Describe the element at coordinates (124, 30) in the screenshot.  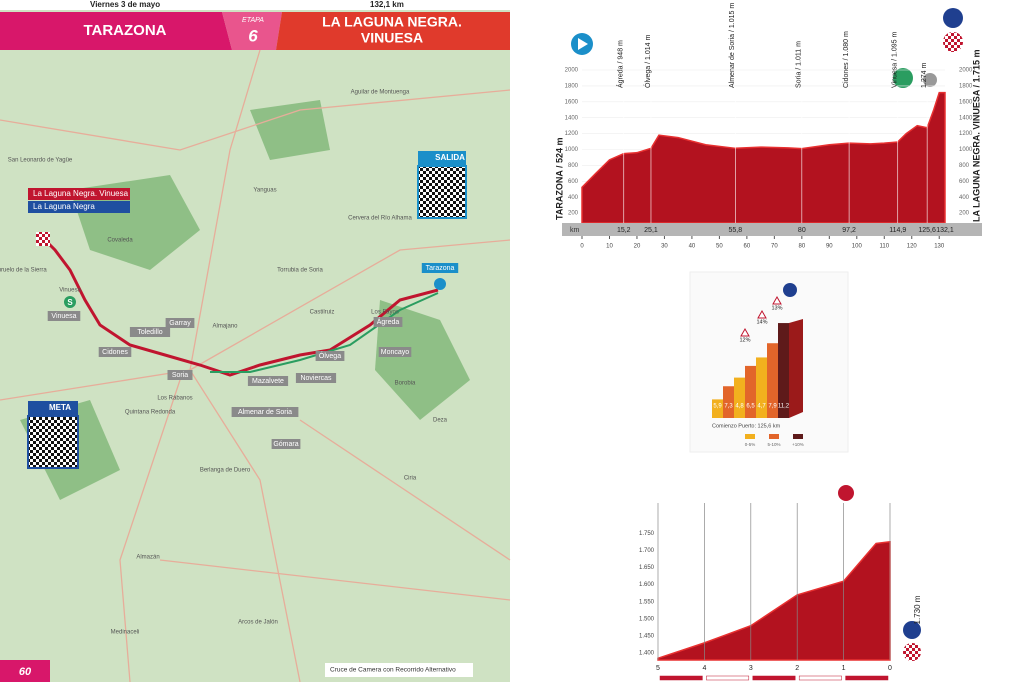
I see `start-name: TARAZONA` at that location.